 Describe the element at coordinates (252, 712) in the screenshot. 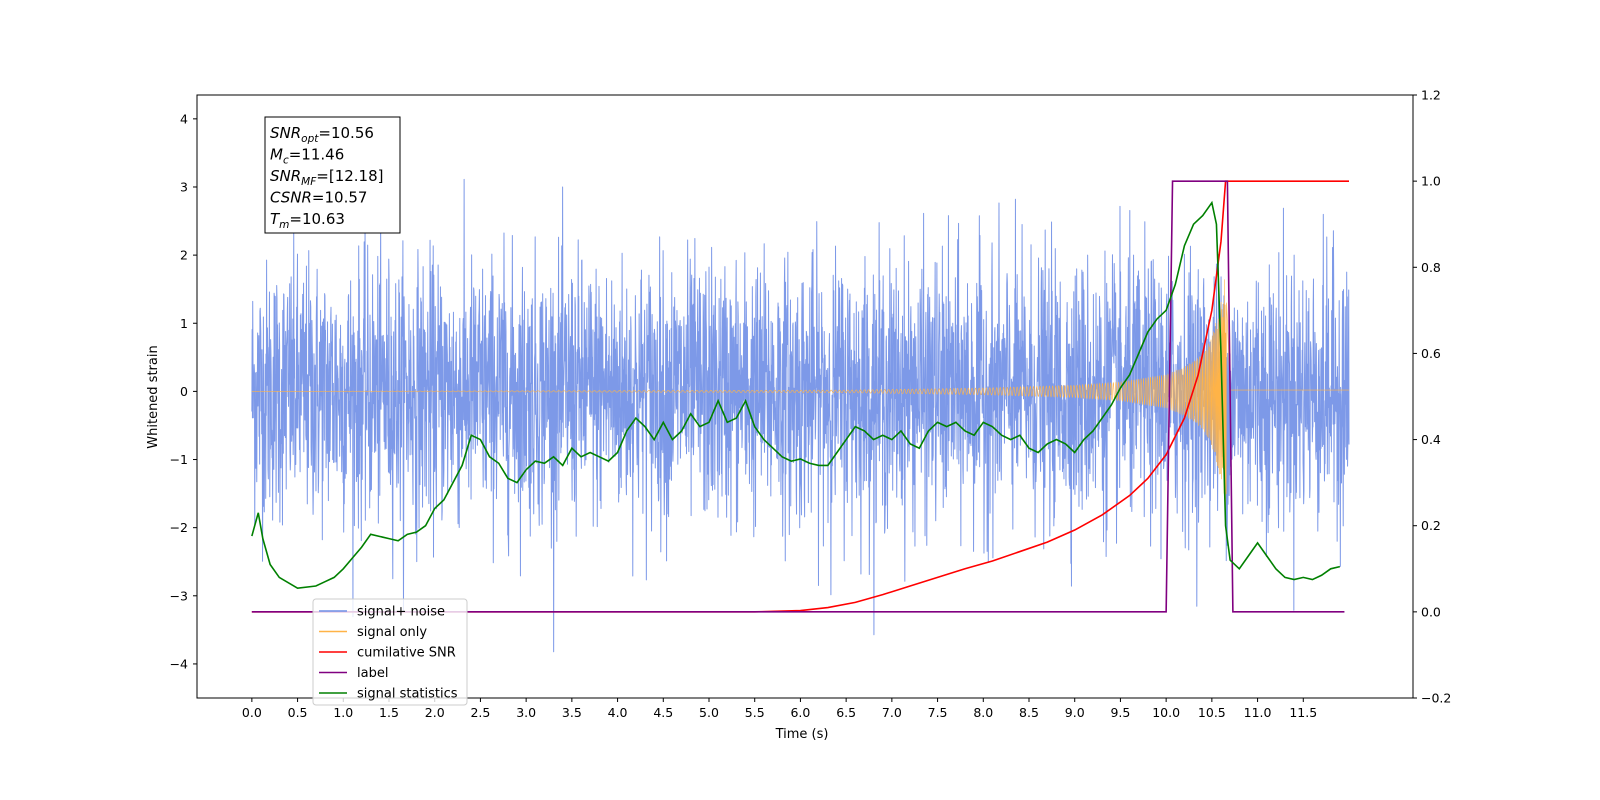

I see `x-tick-label: 0.0` at that location.